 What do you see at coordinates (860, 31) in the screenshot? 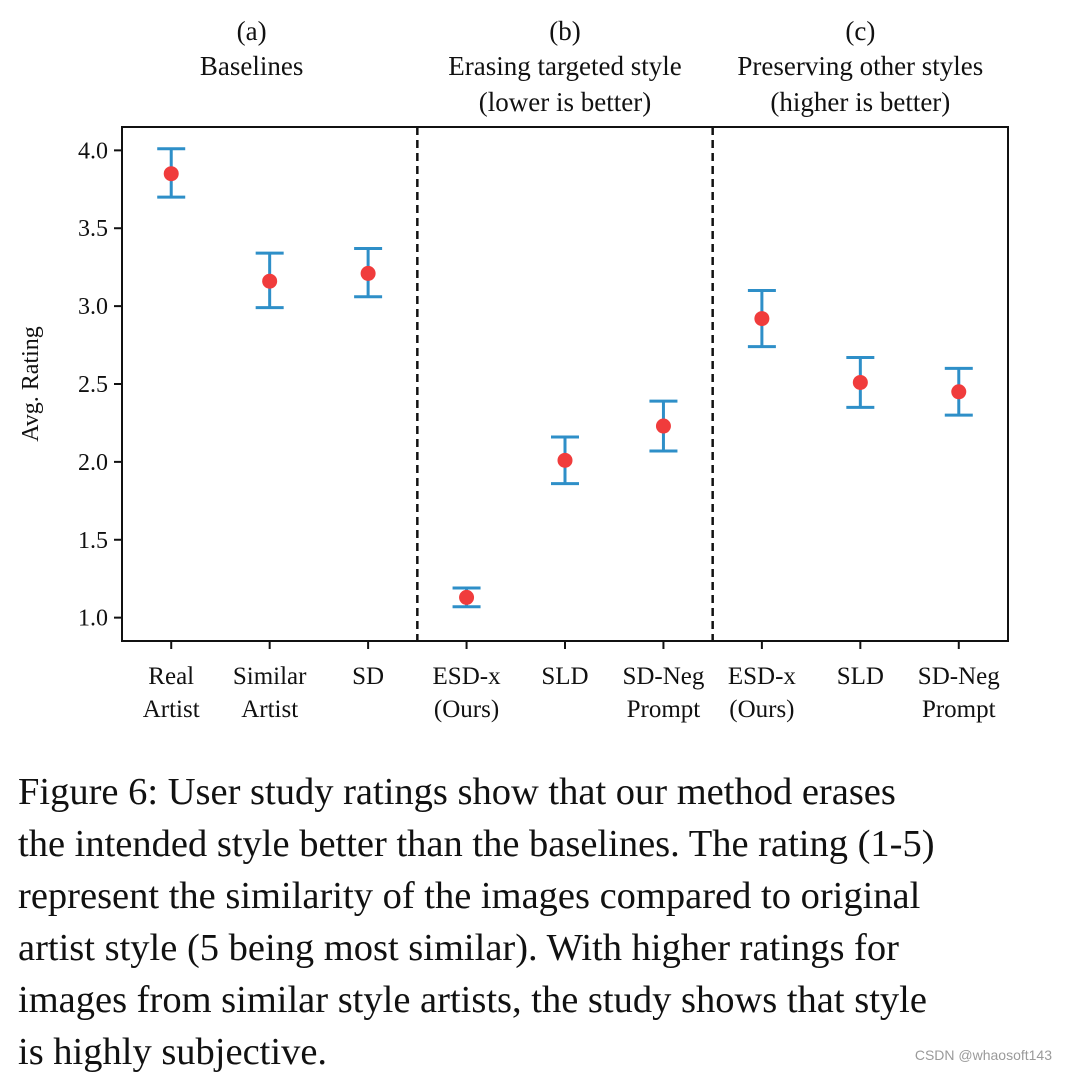
I see `panel-letter: (c)` at bounding box center [860, 31].